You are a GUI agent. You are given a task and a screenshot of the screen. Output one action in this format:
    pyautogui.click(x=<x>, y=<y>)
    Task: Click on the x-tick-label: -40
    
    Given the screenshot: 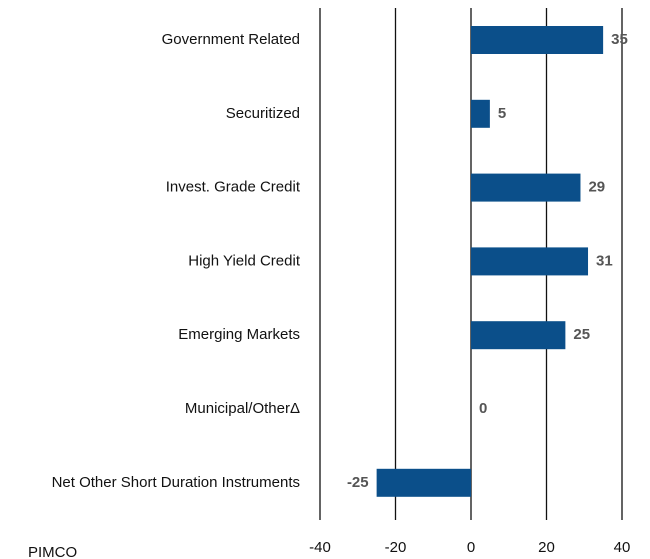 What is the action you would take?
    pyautogui.click(x=320, y=547)
    